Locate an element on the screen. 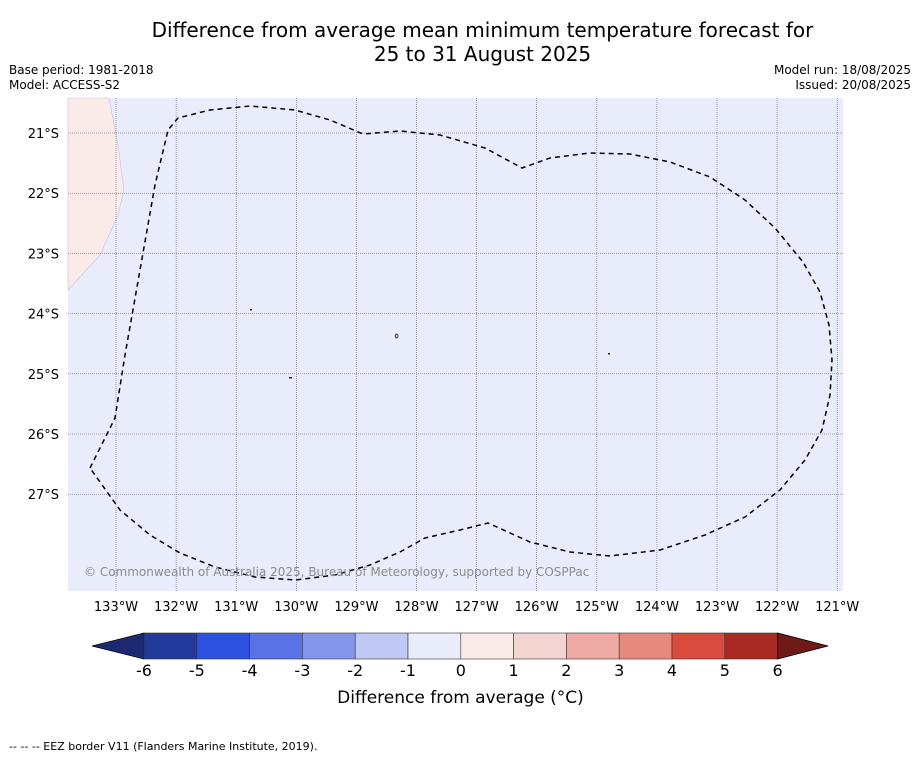 This screenshot has height=758, width=919. lat-tick-label: 26°S is located at coordinates (43, 435).